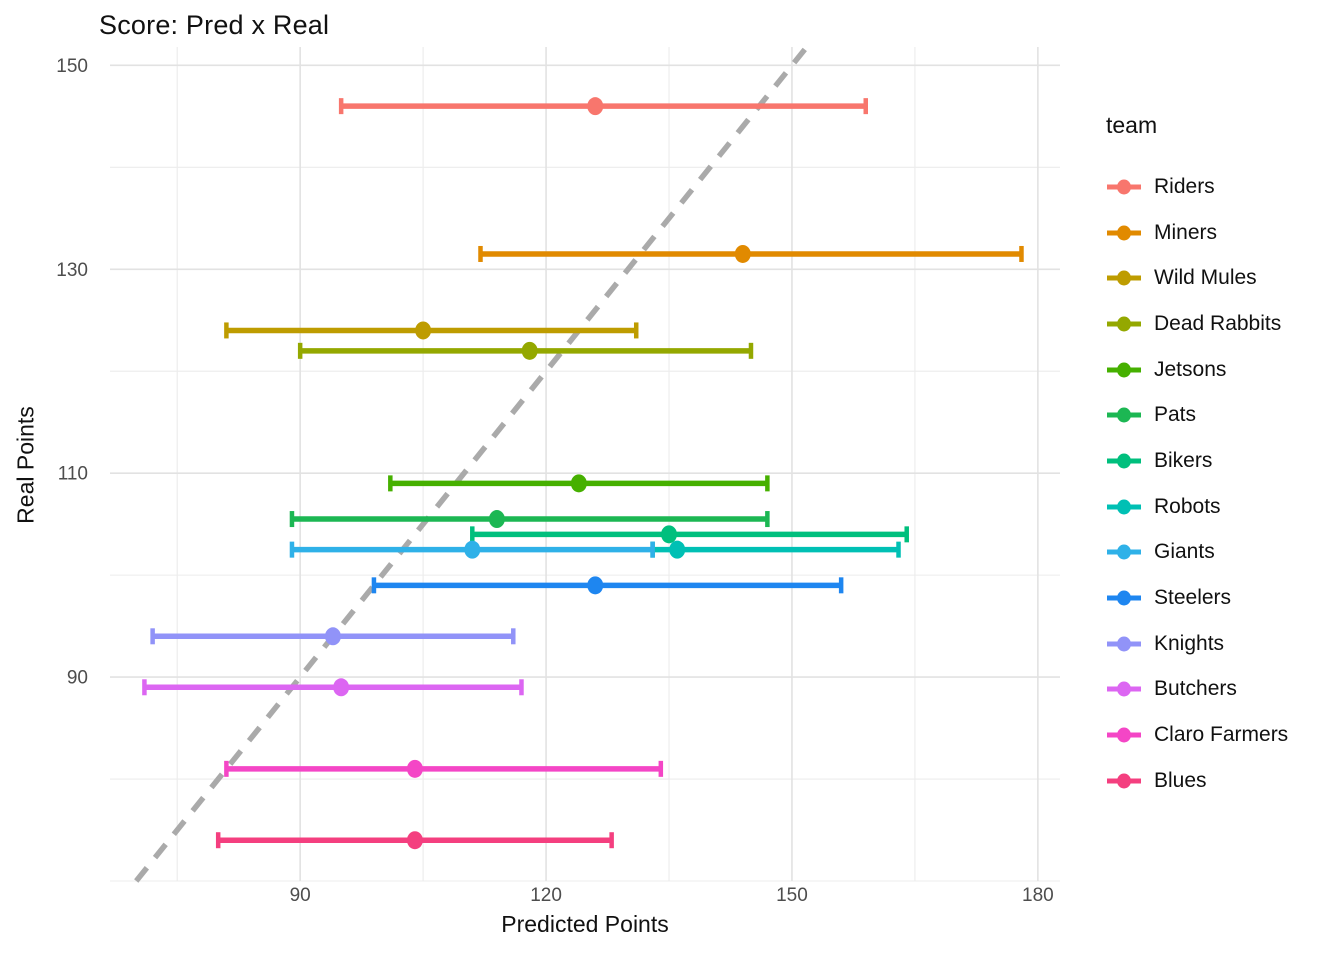  Describe the element at coordinates (73, 474) in the screenshot. I see `y-tick-label: 110` at that location.